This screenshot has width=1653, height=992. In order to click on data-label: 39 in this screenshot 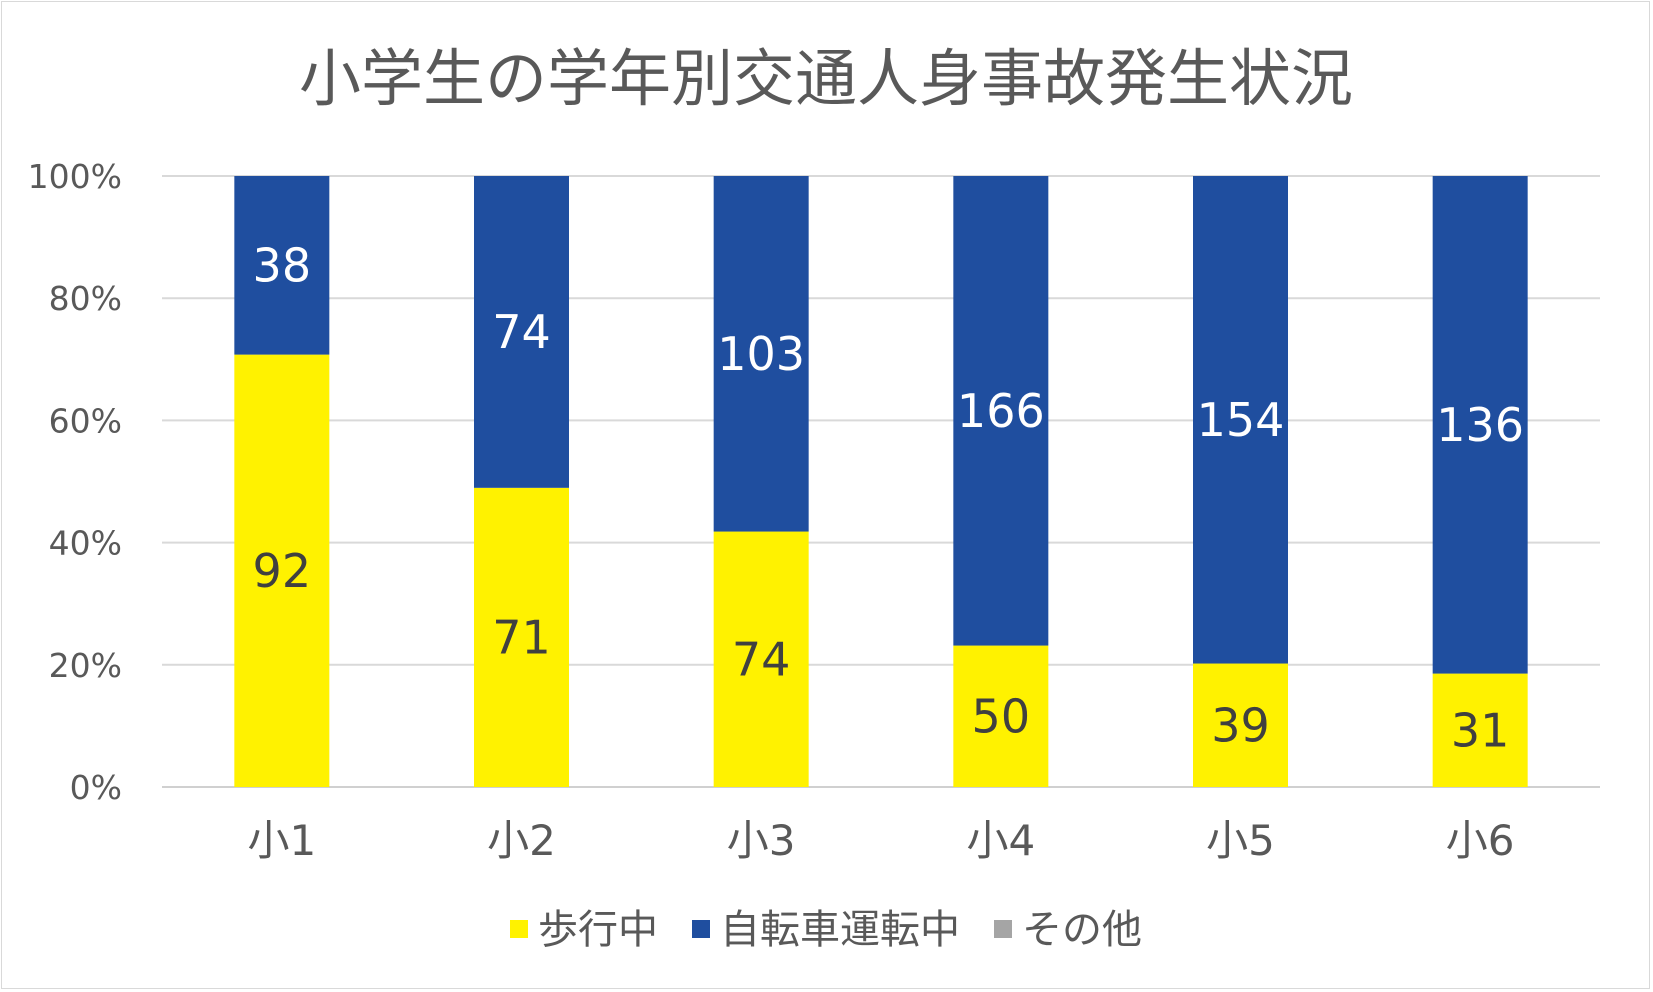, I will do `click(1240, 725)`.